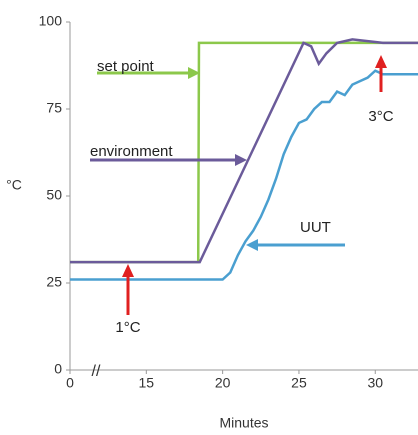  Describe the element at coordinates (375, 383) in the screenshot. I see `x-tick-label: 30` at that location.